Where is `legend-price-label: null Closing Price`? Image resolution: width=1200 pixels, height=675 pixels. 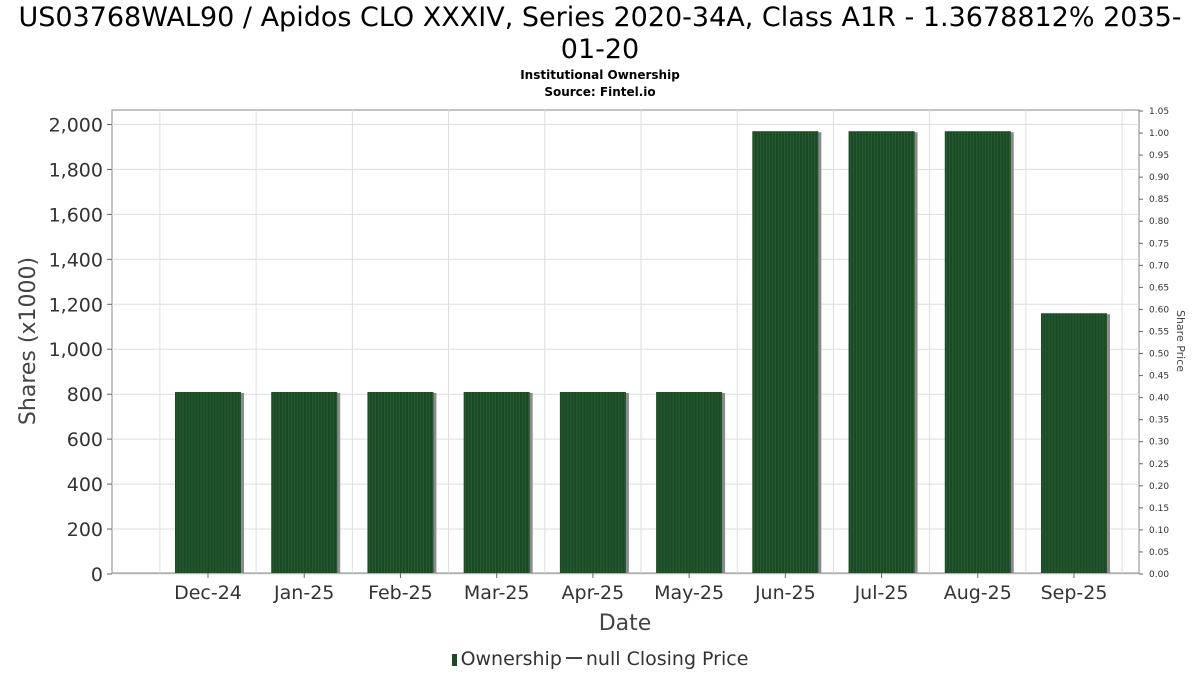 legend-price-label: null Closing Price is located at coordinates (667, 659).